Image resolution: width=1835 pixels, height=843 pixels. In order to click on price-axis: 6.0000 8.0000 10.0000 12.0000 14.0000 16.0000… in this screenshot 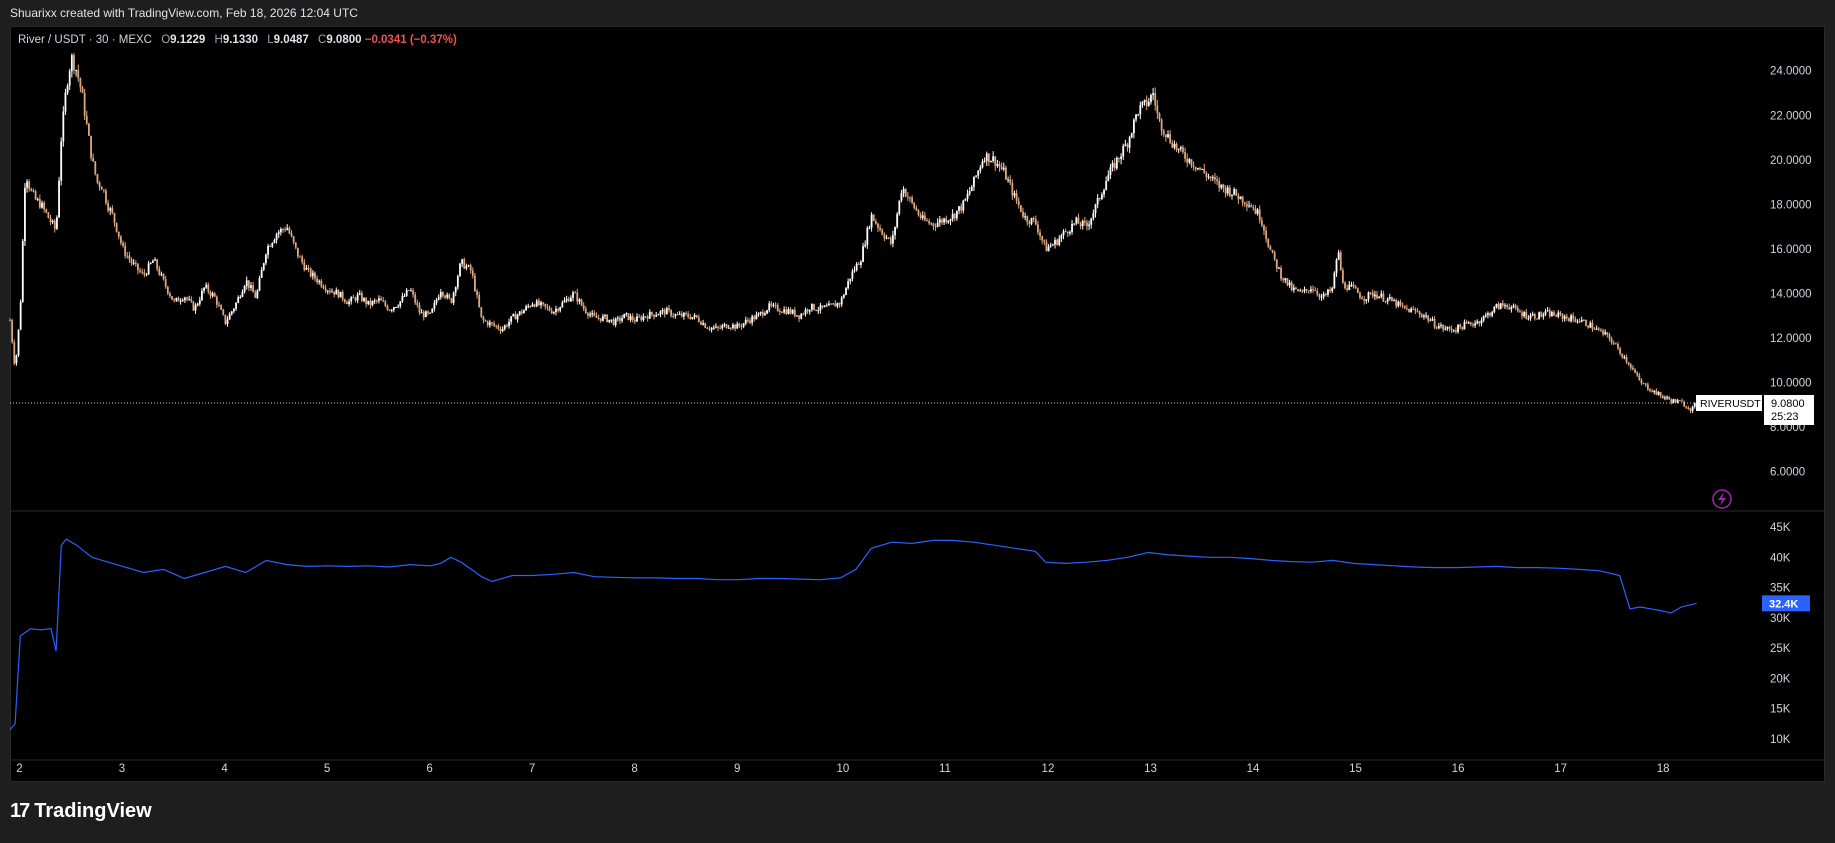, I will do `click(1791, 272)`.